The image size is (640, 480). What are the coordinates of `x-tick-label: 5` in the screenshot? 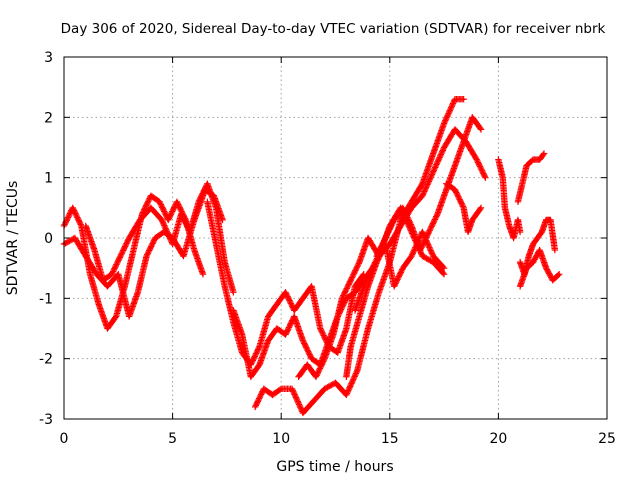 It's located at (172, 439).